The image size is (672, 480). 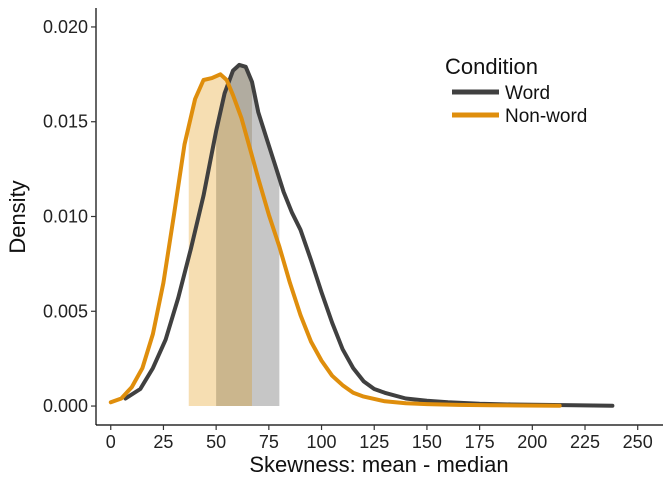 I want to click on y-tick-label: 0.010, so click(x=65, y=217).